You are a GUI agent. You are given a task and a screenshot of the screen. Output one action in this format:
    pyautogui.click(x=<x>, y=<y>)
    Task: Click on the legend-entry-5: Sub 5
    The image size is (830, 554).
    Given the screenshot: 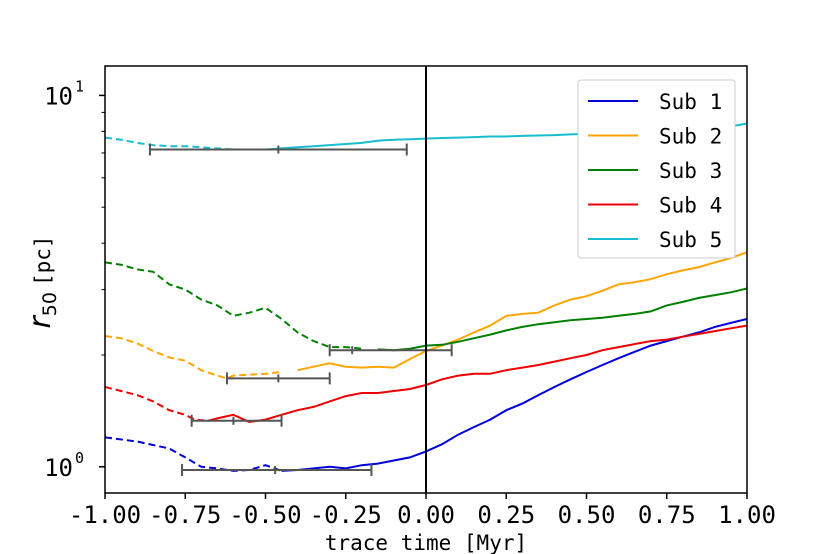 What is the action you would take?
    pyautogui.click(x=655, y=240)
    